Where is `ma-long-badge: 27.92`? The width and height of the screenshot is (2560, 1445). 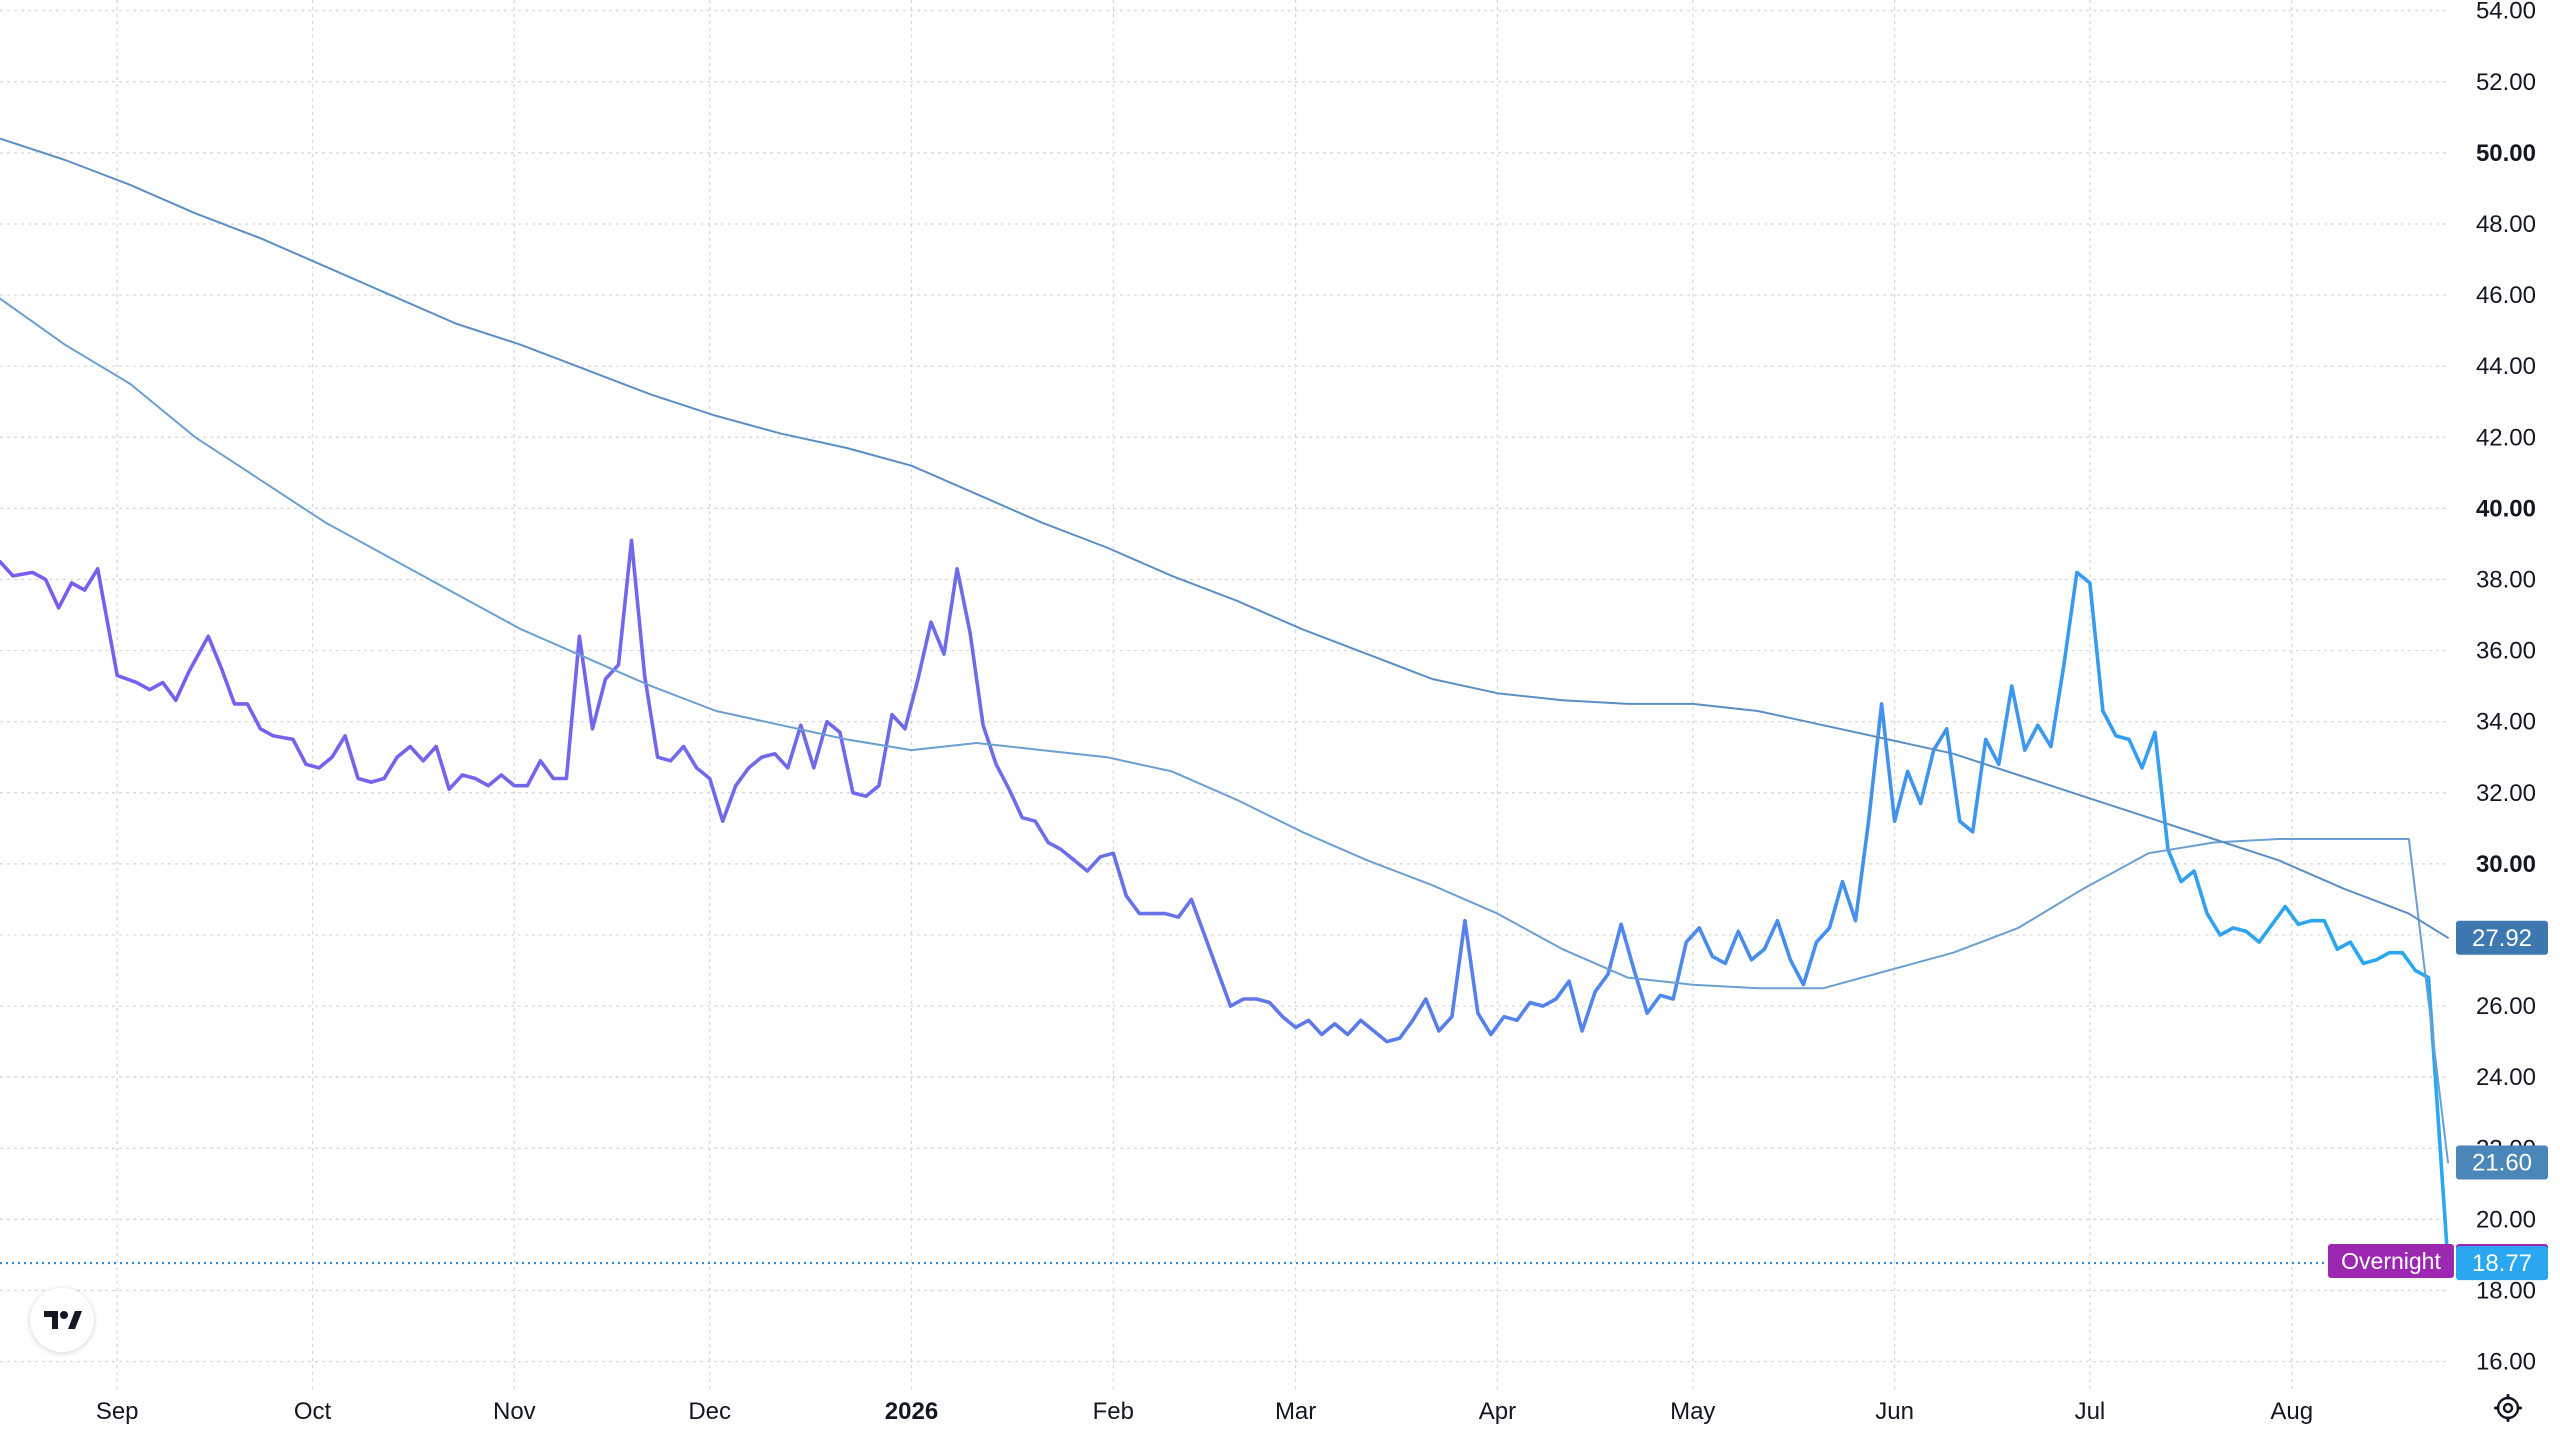
ma-long-badge: 27.92 is located at coordinates (2502, 937).